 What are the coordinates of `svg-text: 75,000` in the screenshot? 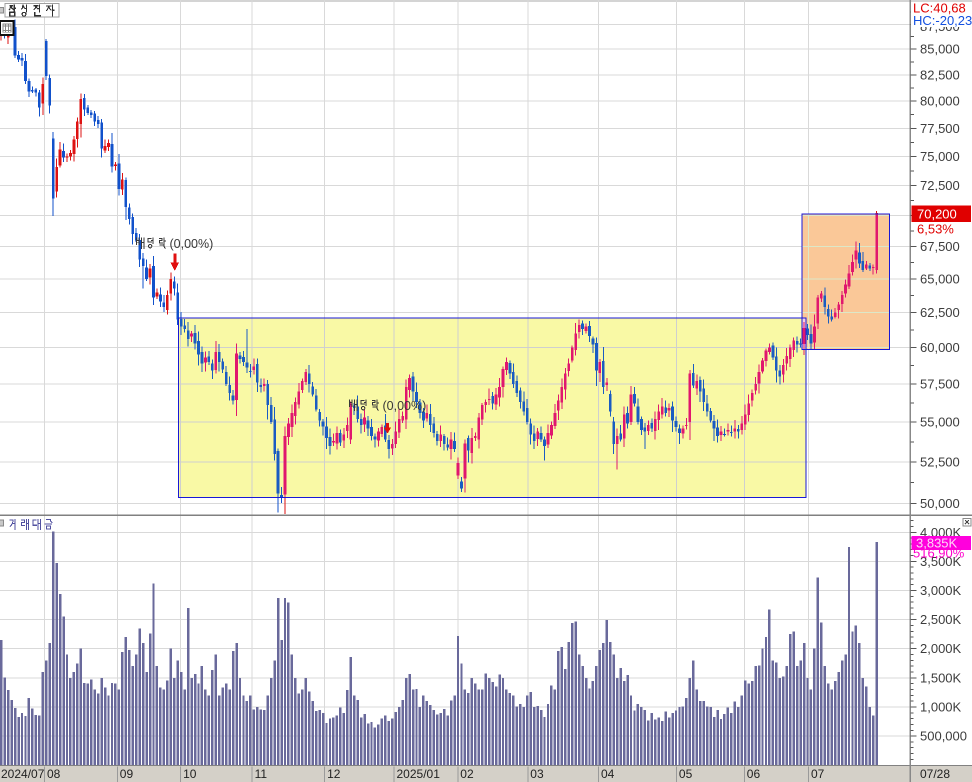 It's located at (940, 156).